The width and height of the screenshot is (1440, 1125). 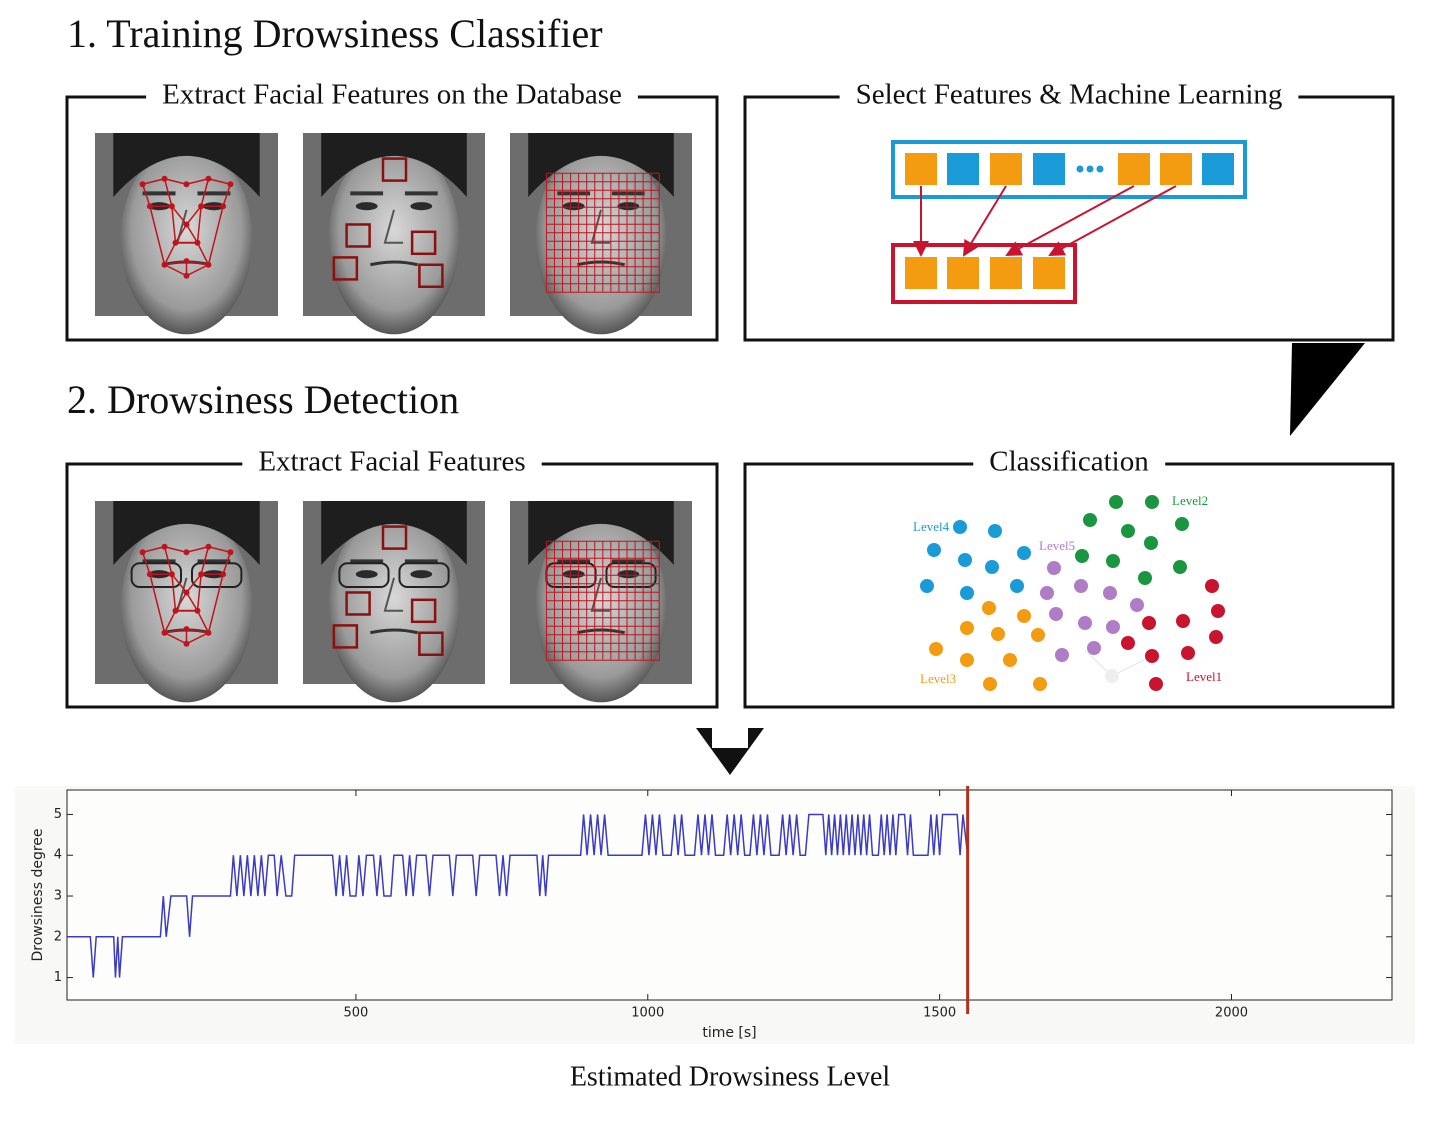 I want to click on panel-label-group: Extract Facial Features, so click(x=392, y=462).